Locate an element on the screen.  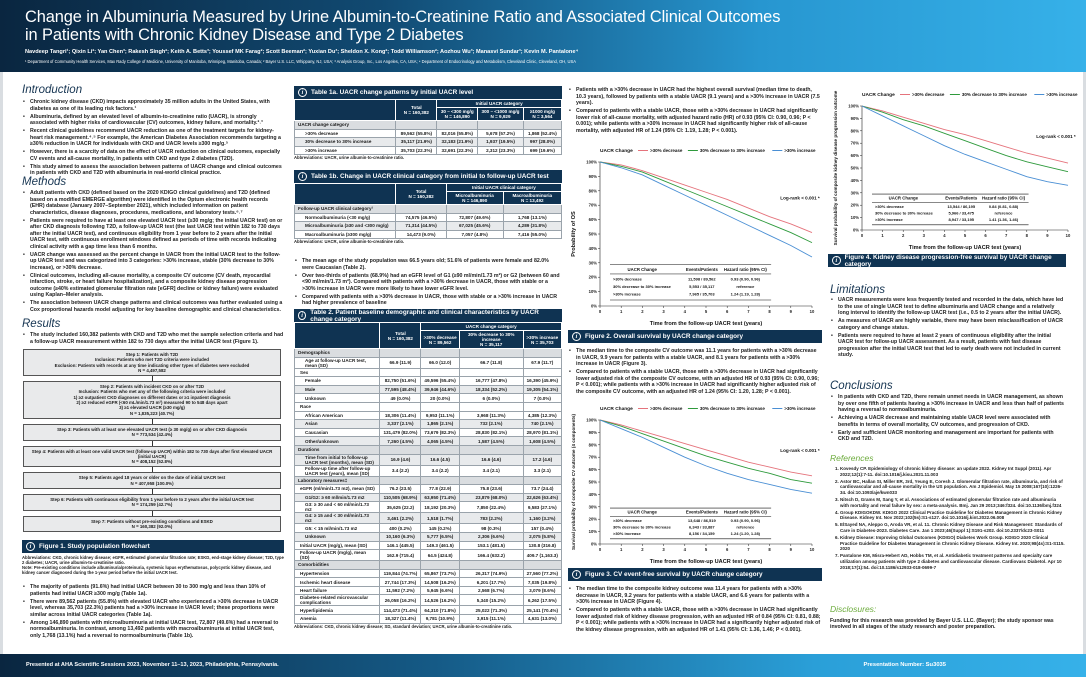
cell-value: 64,310 (71.8%) is located at coordinates (440, 610).